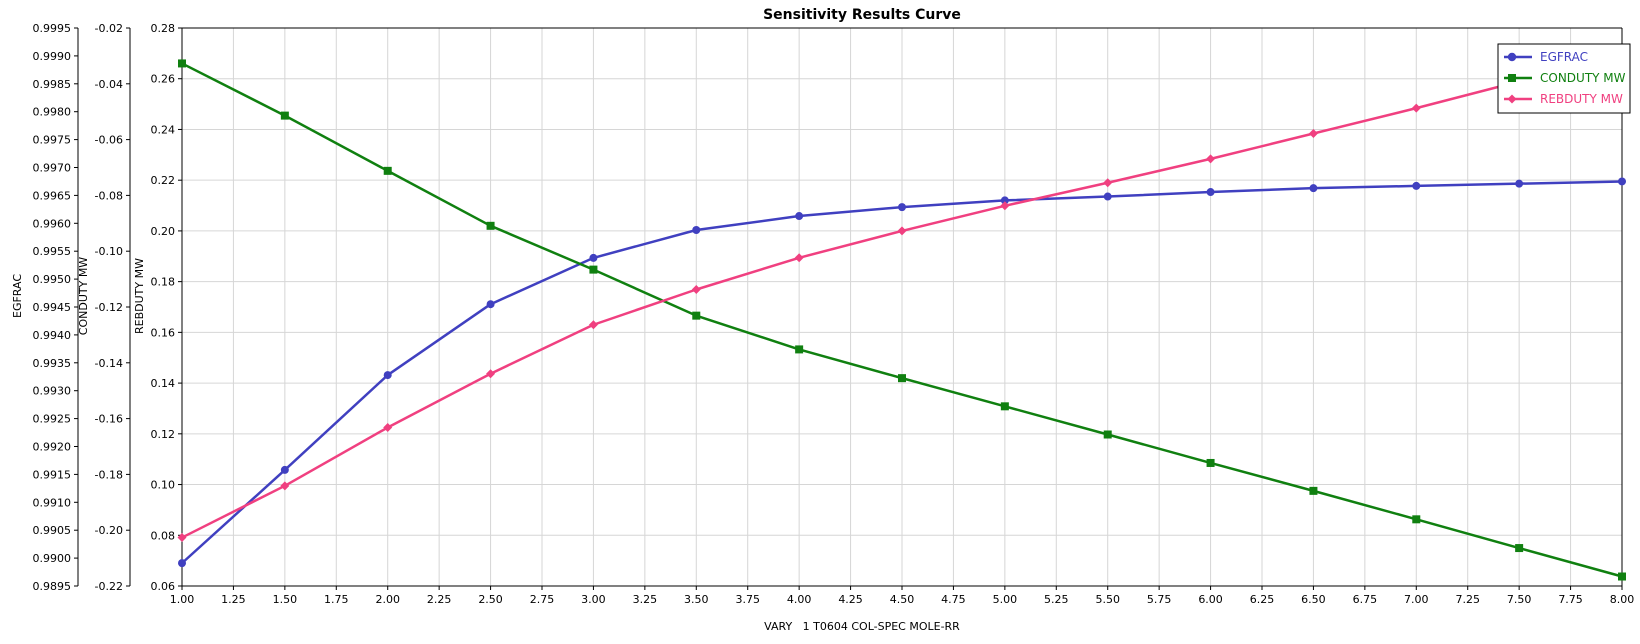  What do you see at coordinates (17, 296) in the screenshot?
I see `egfrac-axis-label: EGFRAC` at bounding box center [17, 296].